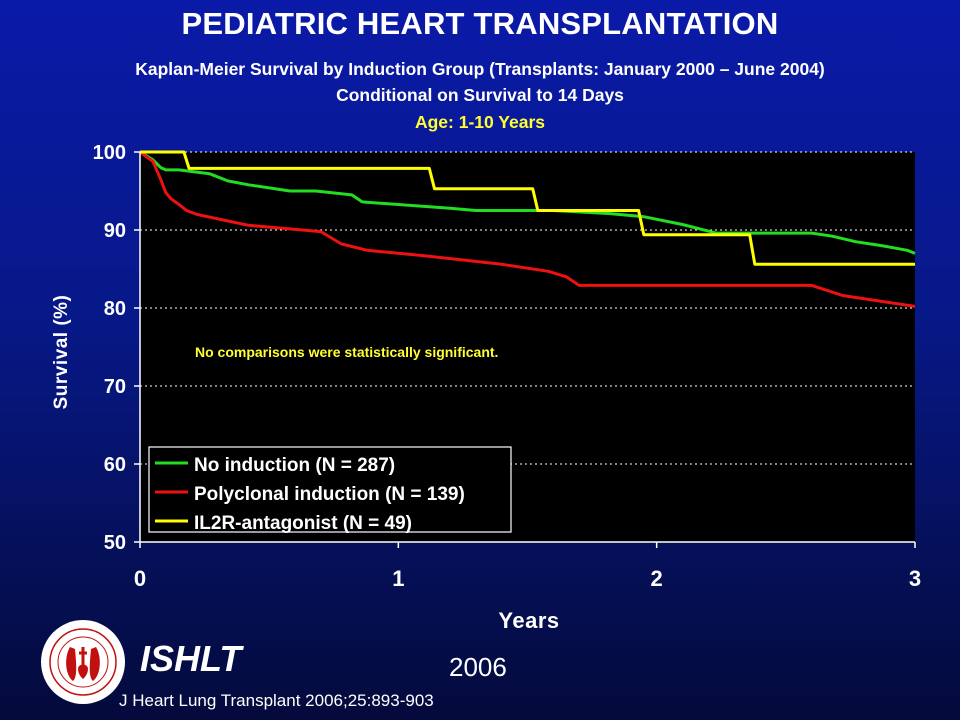  What do you see at coordinates (915, 578) in the screenshot?
I see `x-tick-label: 3` at bounding box center [915, 578].